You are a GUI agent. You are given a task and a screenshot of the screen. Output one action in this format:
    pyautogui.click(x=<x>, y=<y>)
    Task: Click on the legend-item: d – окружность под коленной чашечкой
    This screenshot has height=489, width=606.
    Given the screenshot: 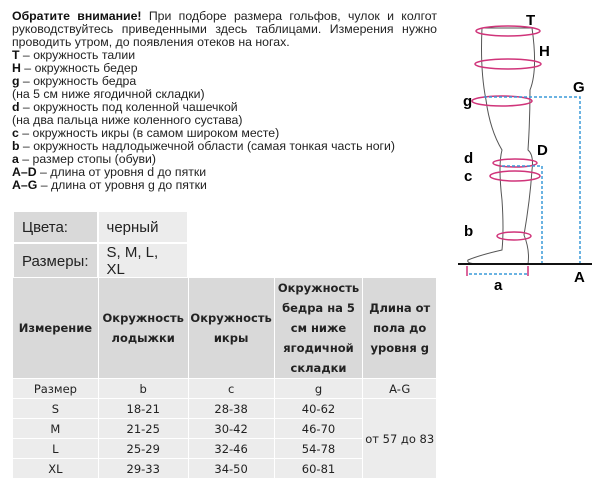 What is the action you would take?
    pyautogui.click(x=224, y=107)
    